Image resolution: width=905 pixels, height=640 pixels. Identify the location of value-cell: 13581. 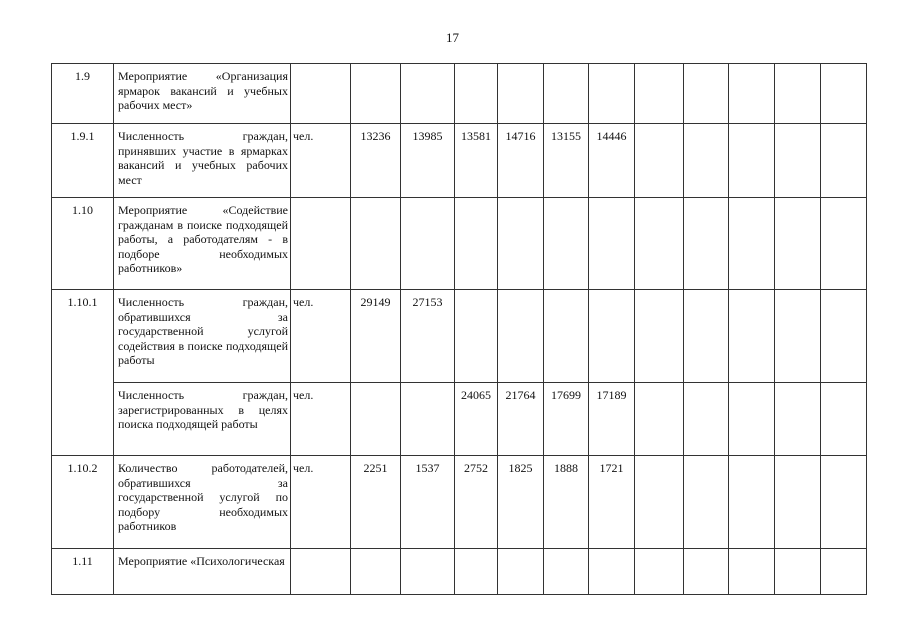
(476, 160).